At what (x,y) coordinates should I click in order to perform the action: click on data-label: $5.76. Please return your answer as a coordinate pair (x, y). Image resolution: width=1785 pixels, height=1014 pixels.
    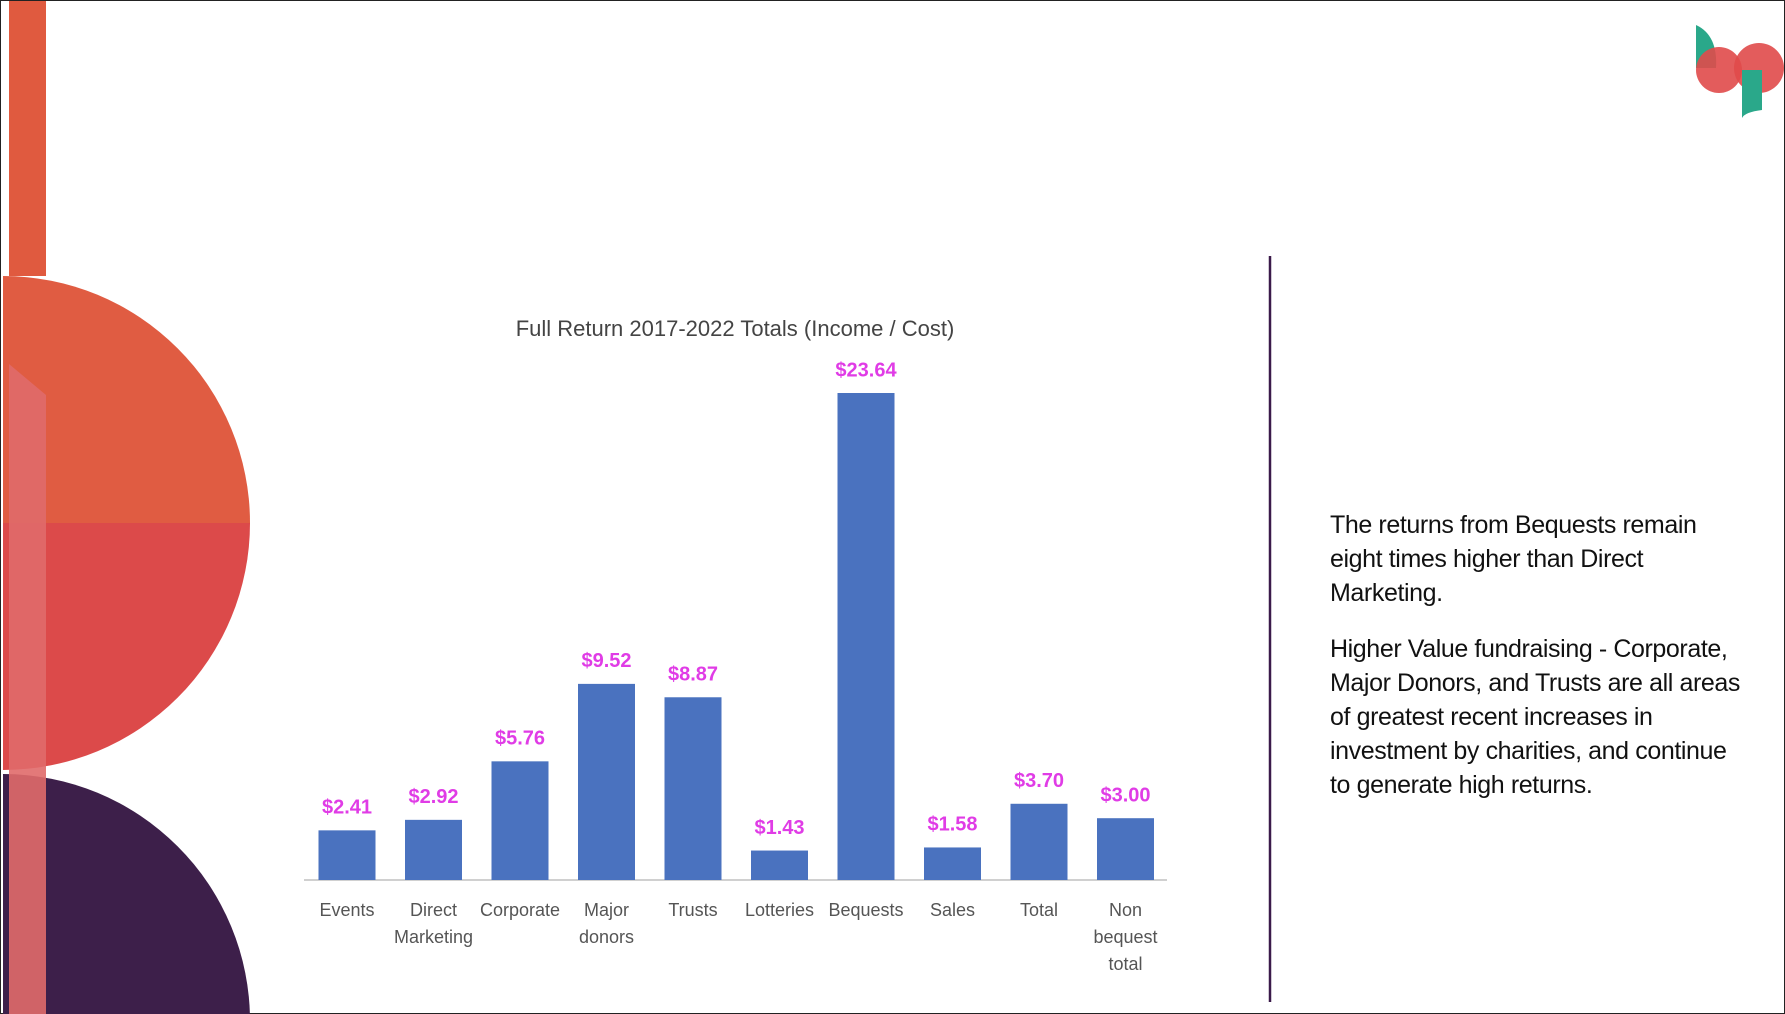
    Looking at the image, I should click on (520, 739).